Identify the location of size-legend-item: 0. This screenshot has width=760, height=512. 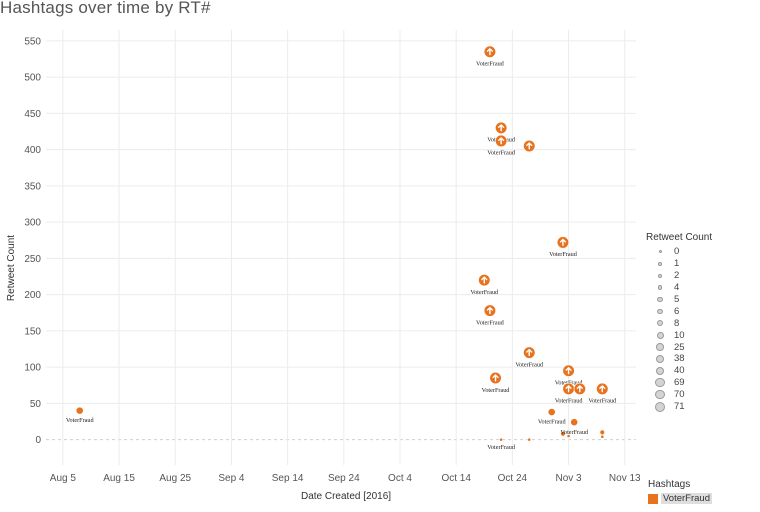
(701, 252).